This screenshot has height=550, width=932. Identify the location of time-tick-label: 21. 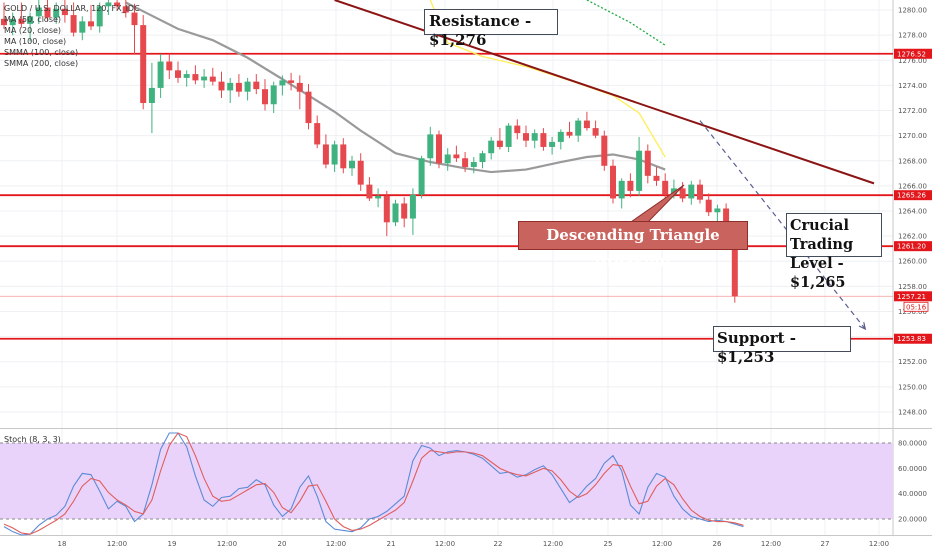
(391, 544).